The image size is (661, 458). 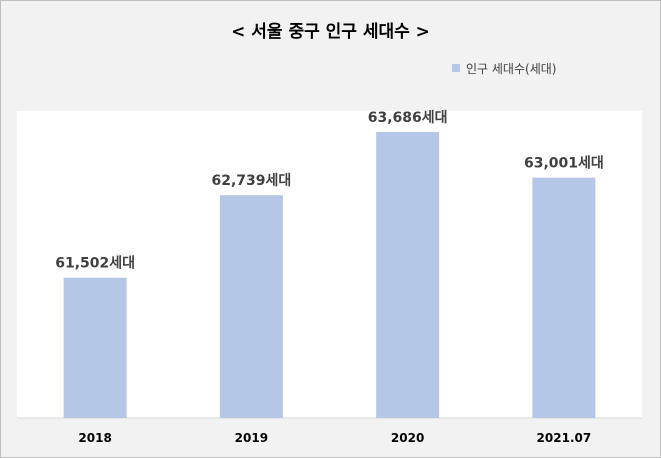 What do you see at coordinates (564, 297) in the screenshot?
I see `bar-2021.07` at bounding box center [564, 297].